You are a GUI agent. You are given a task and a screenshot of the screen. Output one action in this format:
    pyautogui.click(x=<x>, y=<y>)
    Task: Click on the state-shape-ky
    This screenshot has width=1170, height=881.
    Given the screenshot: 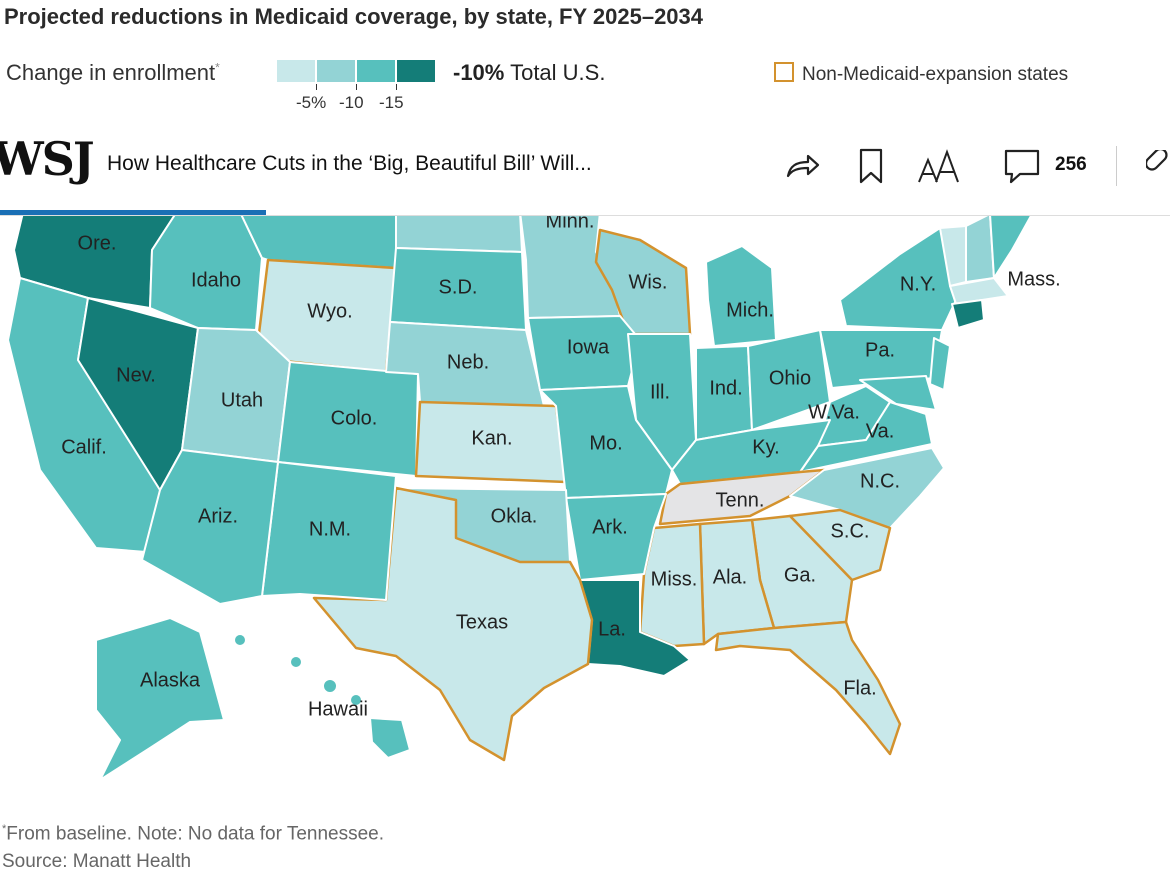 What is the action you would take?
    pyautogui.click(x=751, y=452)
    